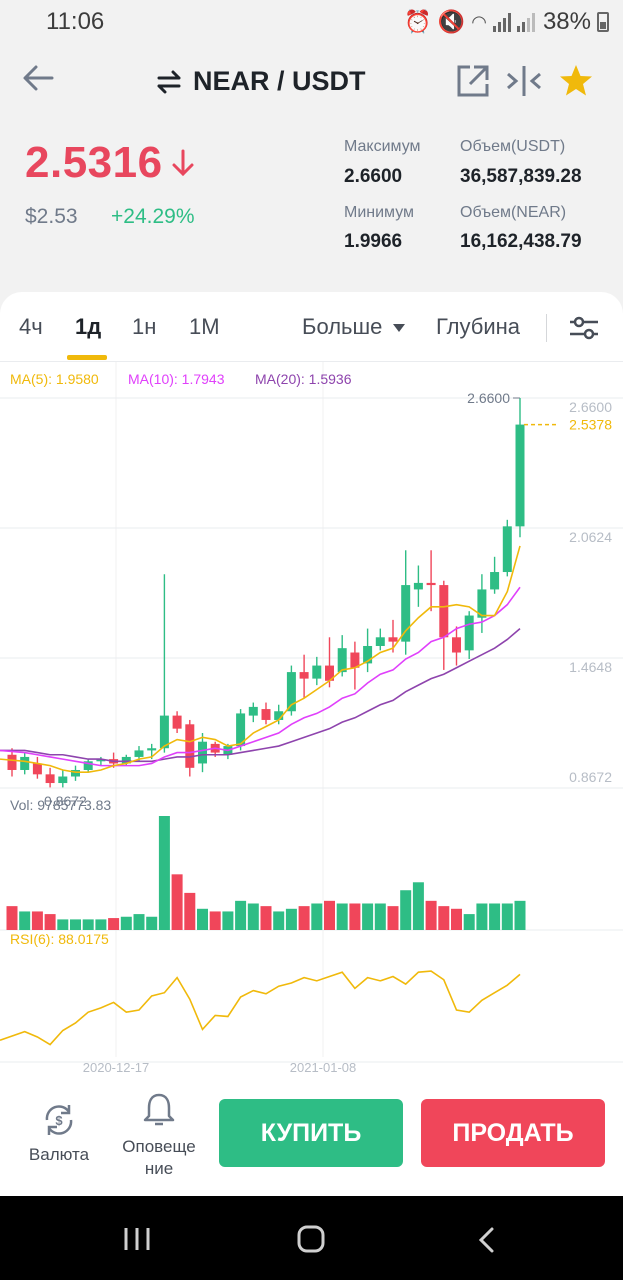  I want to click on price-change: +24.29%, so click(153, 216).